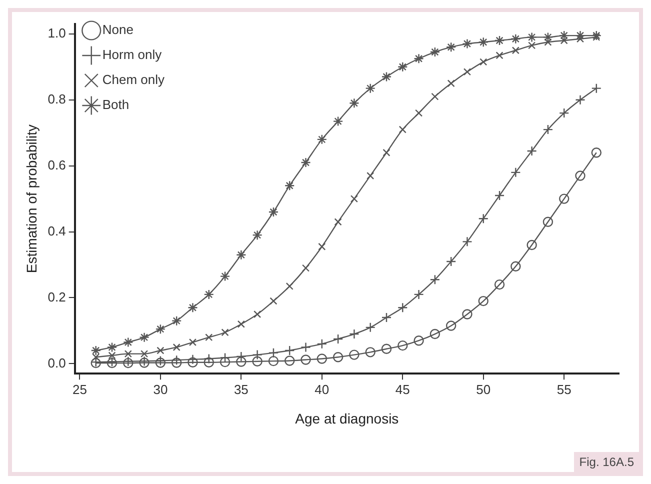  What do you see at coordinates (57, 362) in the screenshot?
I see `y-tick-label: 0.0` at bounding box center [57, 362].